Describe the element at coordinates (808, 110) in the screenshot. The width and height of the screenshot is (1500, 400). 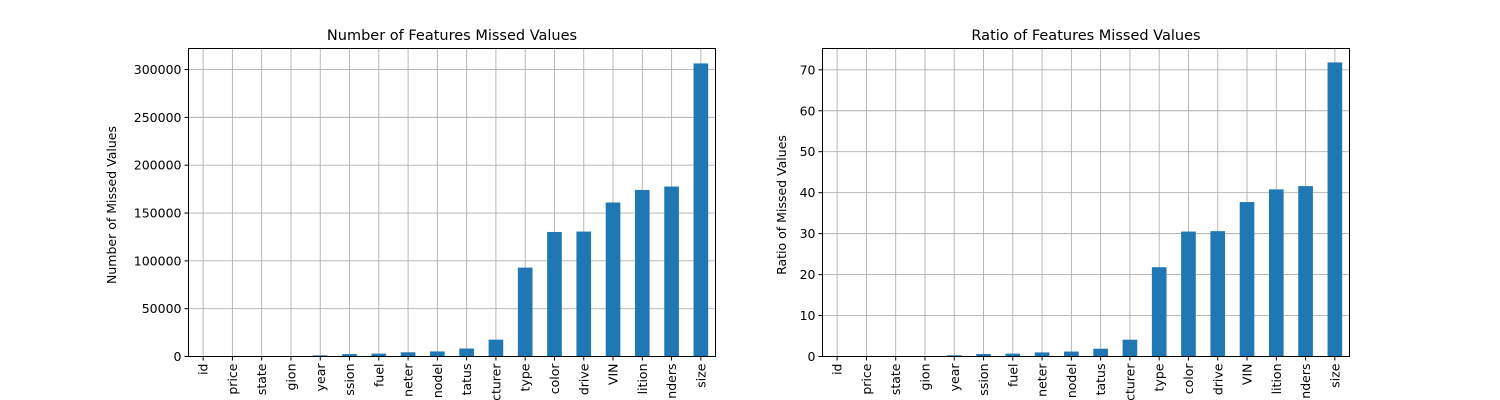
I see `y-tick-label: 60` at that location.